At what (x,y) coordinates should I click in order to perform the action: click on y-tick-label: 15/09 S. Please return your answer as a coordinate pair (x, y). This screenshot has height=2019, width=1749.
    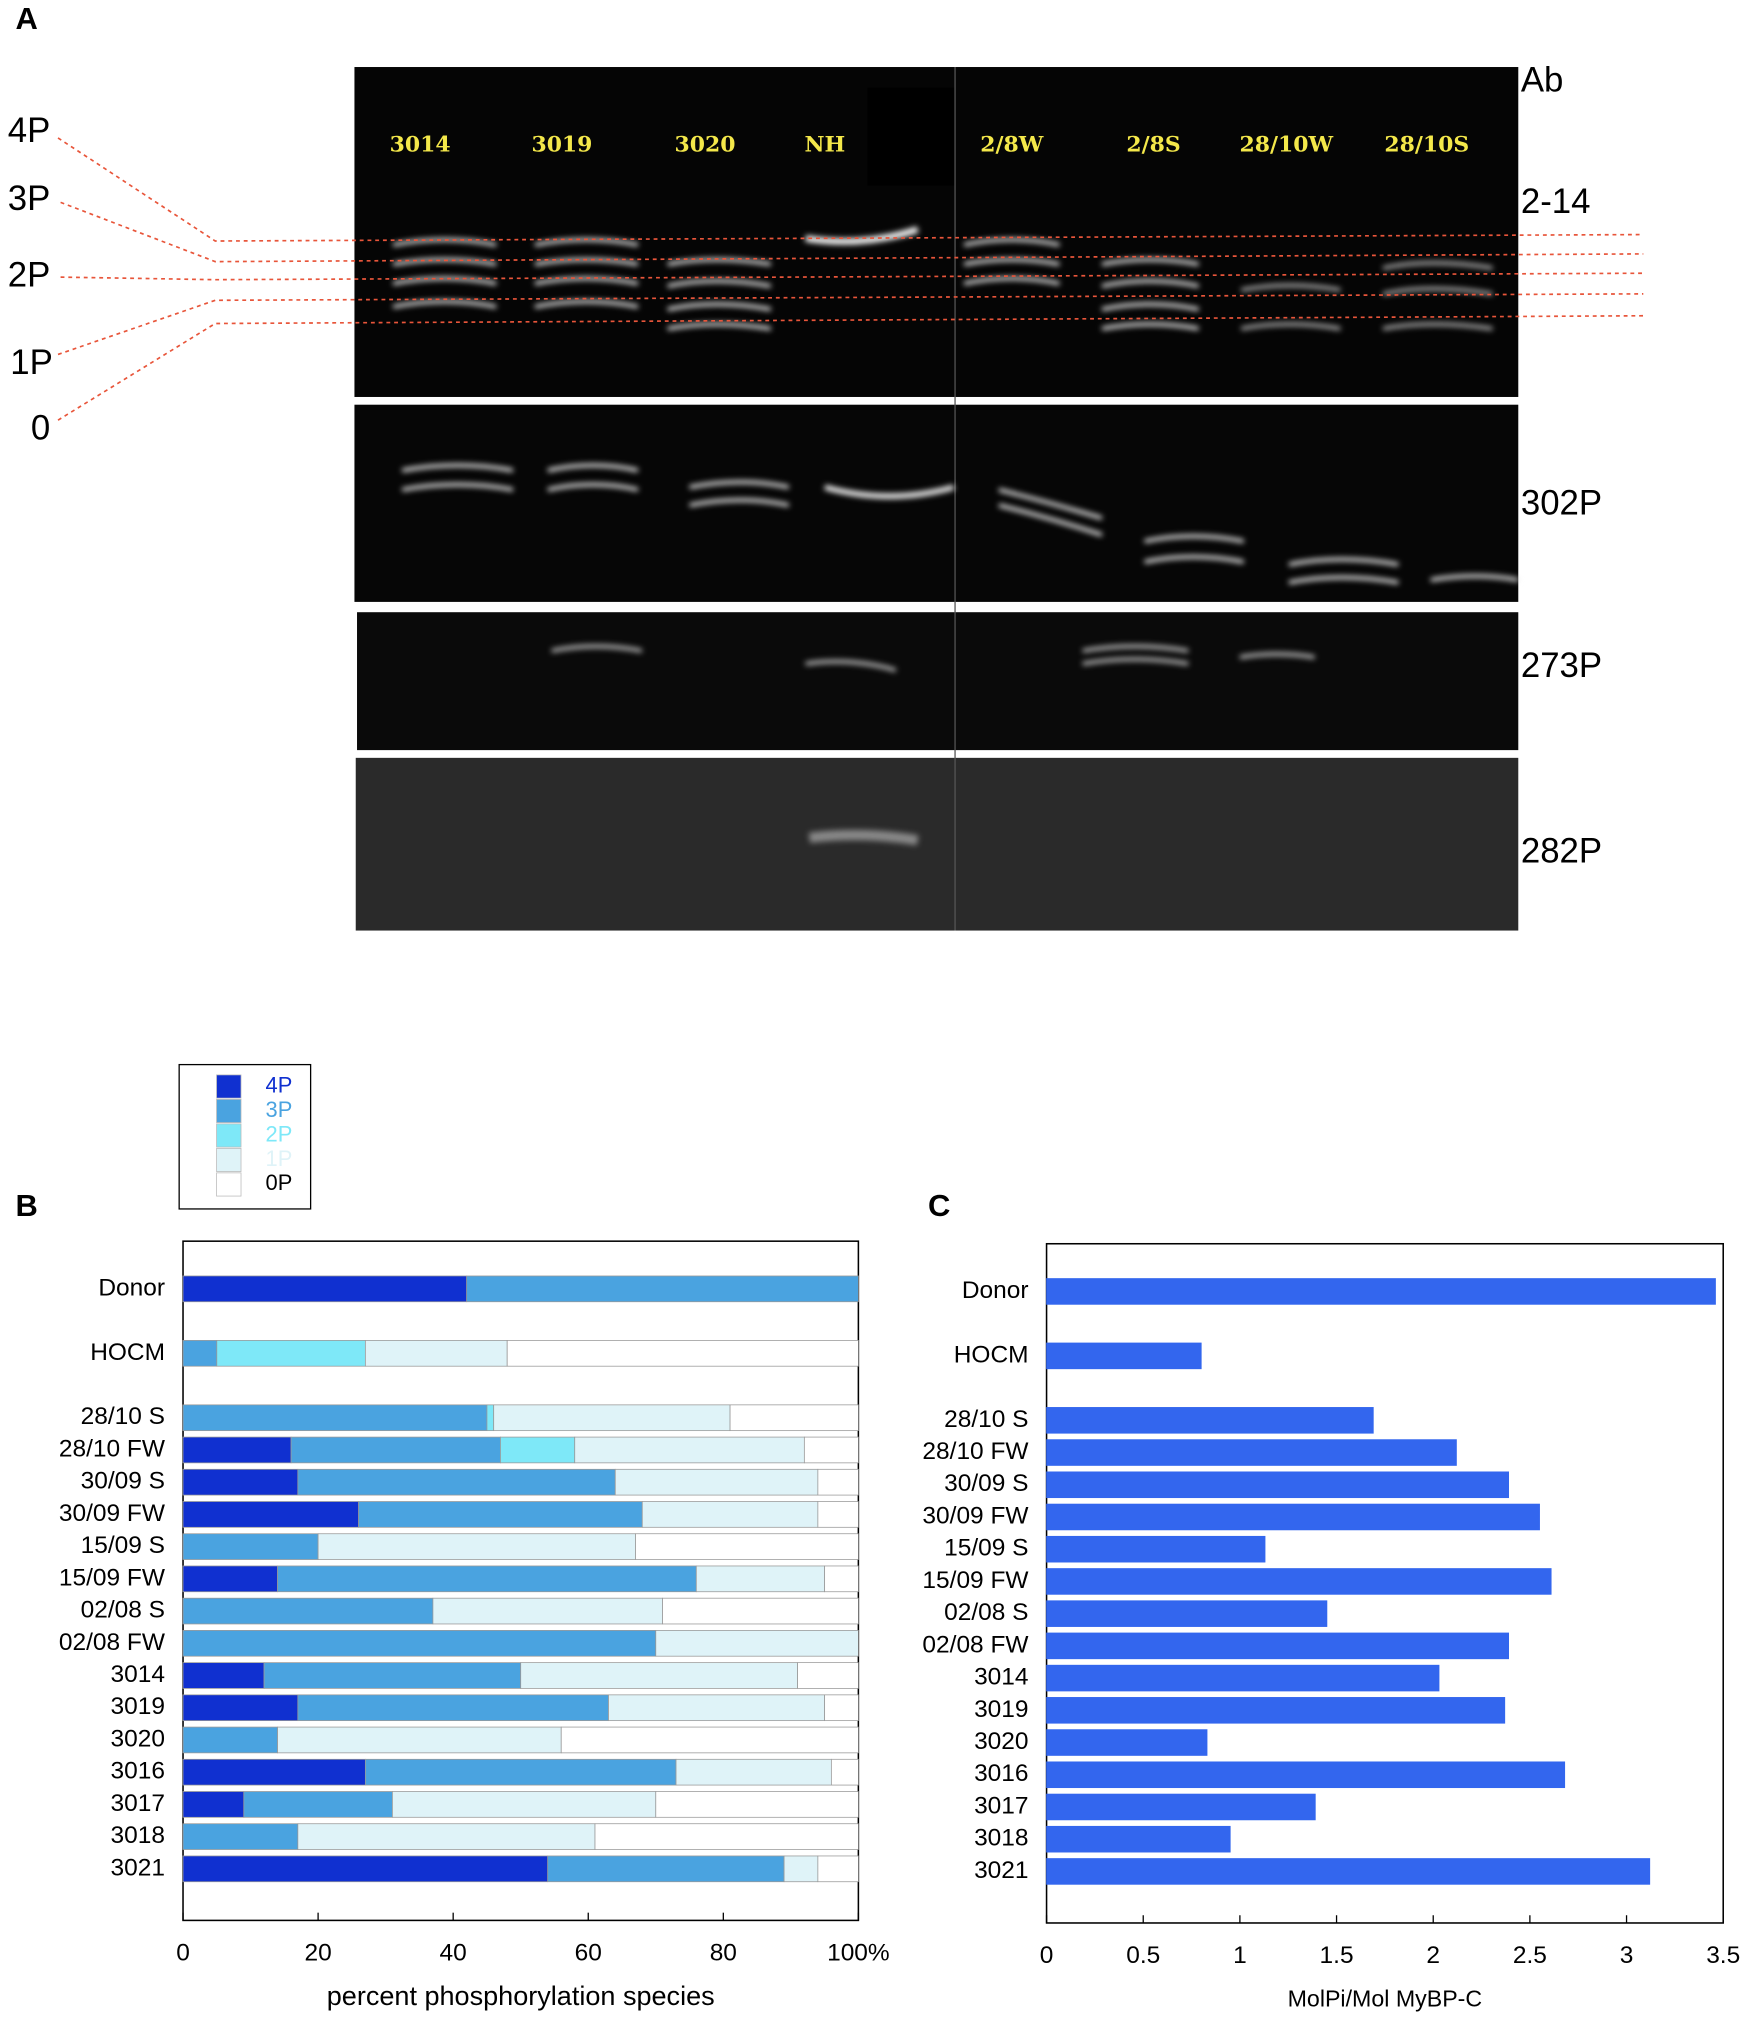
    Looking at the image, I should click on (986, 1548).